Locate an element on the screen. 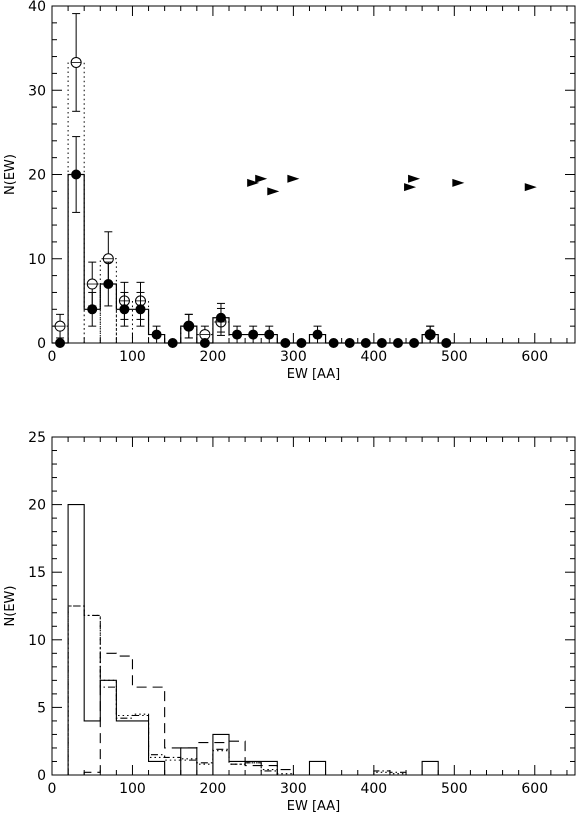 Image resolution: width=577 pixels, height=821 pixels. histogram-dash-dot is located at coordinates (245, 690).